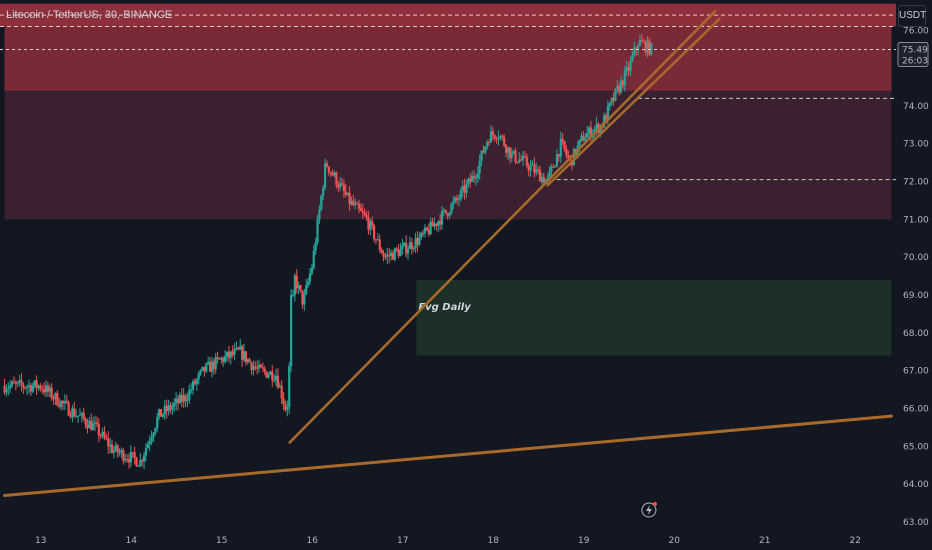  I want to click on y-tick-label: 71.00, so click(916, 220).